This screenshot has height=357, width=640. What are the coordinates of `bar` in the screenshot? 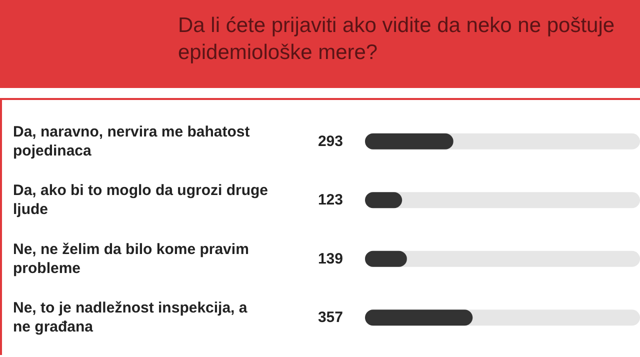 It's located at (409, 141).